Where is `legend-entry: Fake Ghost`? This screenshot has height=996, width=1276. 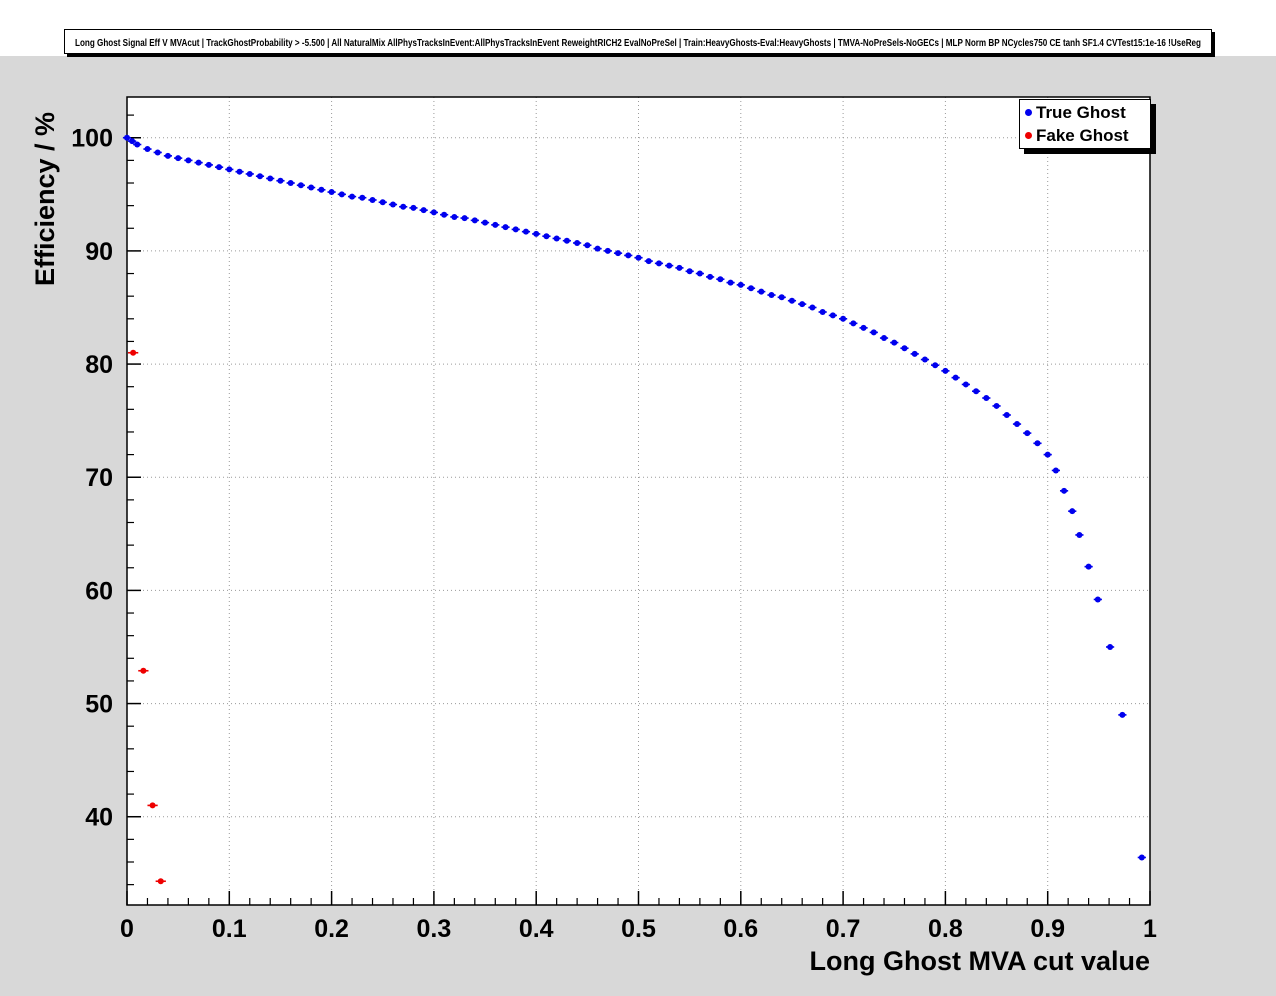 legend-entry: Fake Ghost is located at coordinates (1085, 135).